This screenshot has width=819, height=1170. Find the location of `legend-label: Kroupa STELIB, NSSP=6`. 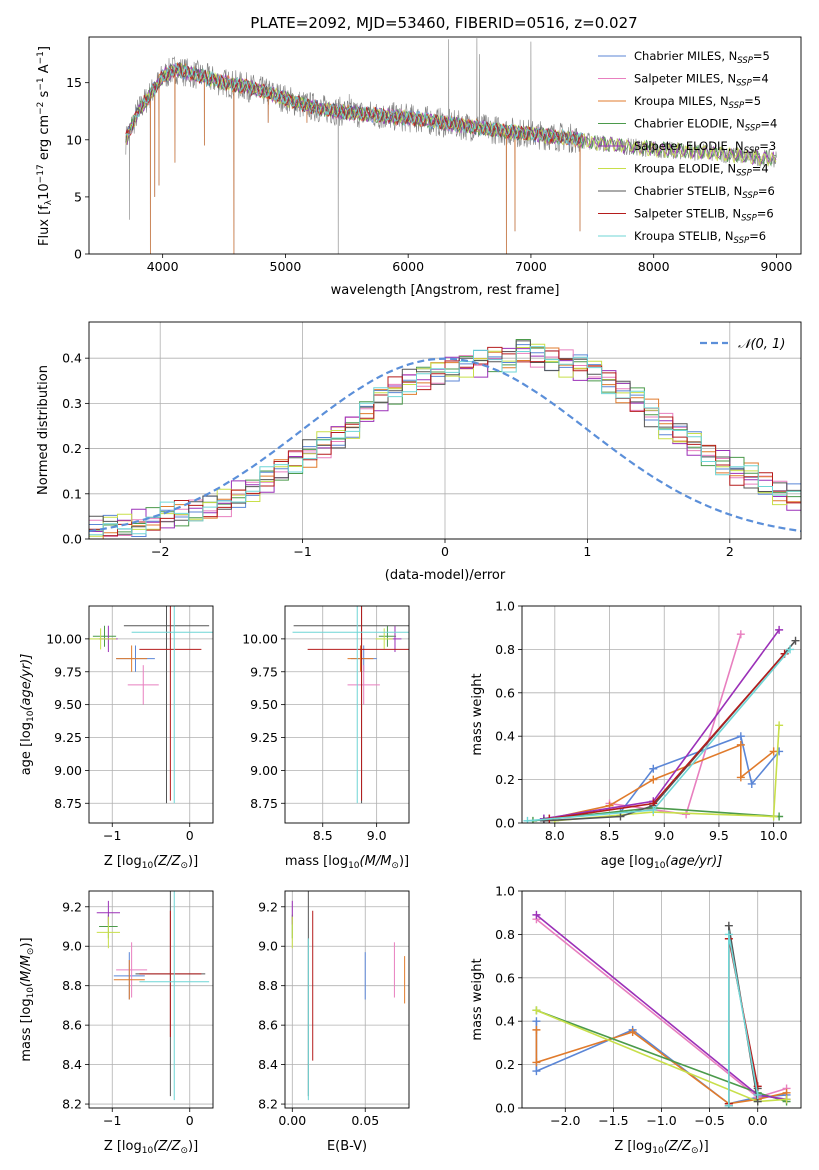

legend-label: Kroupa STELIB, NSSP=6 is located at coordinates (700, 237).